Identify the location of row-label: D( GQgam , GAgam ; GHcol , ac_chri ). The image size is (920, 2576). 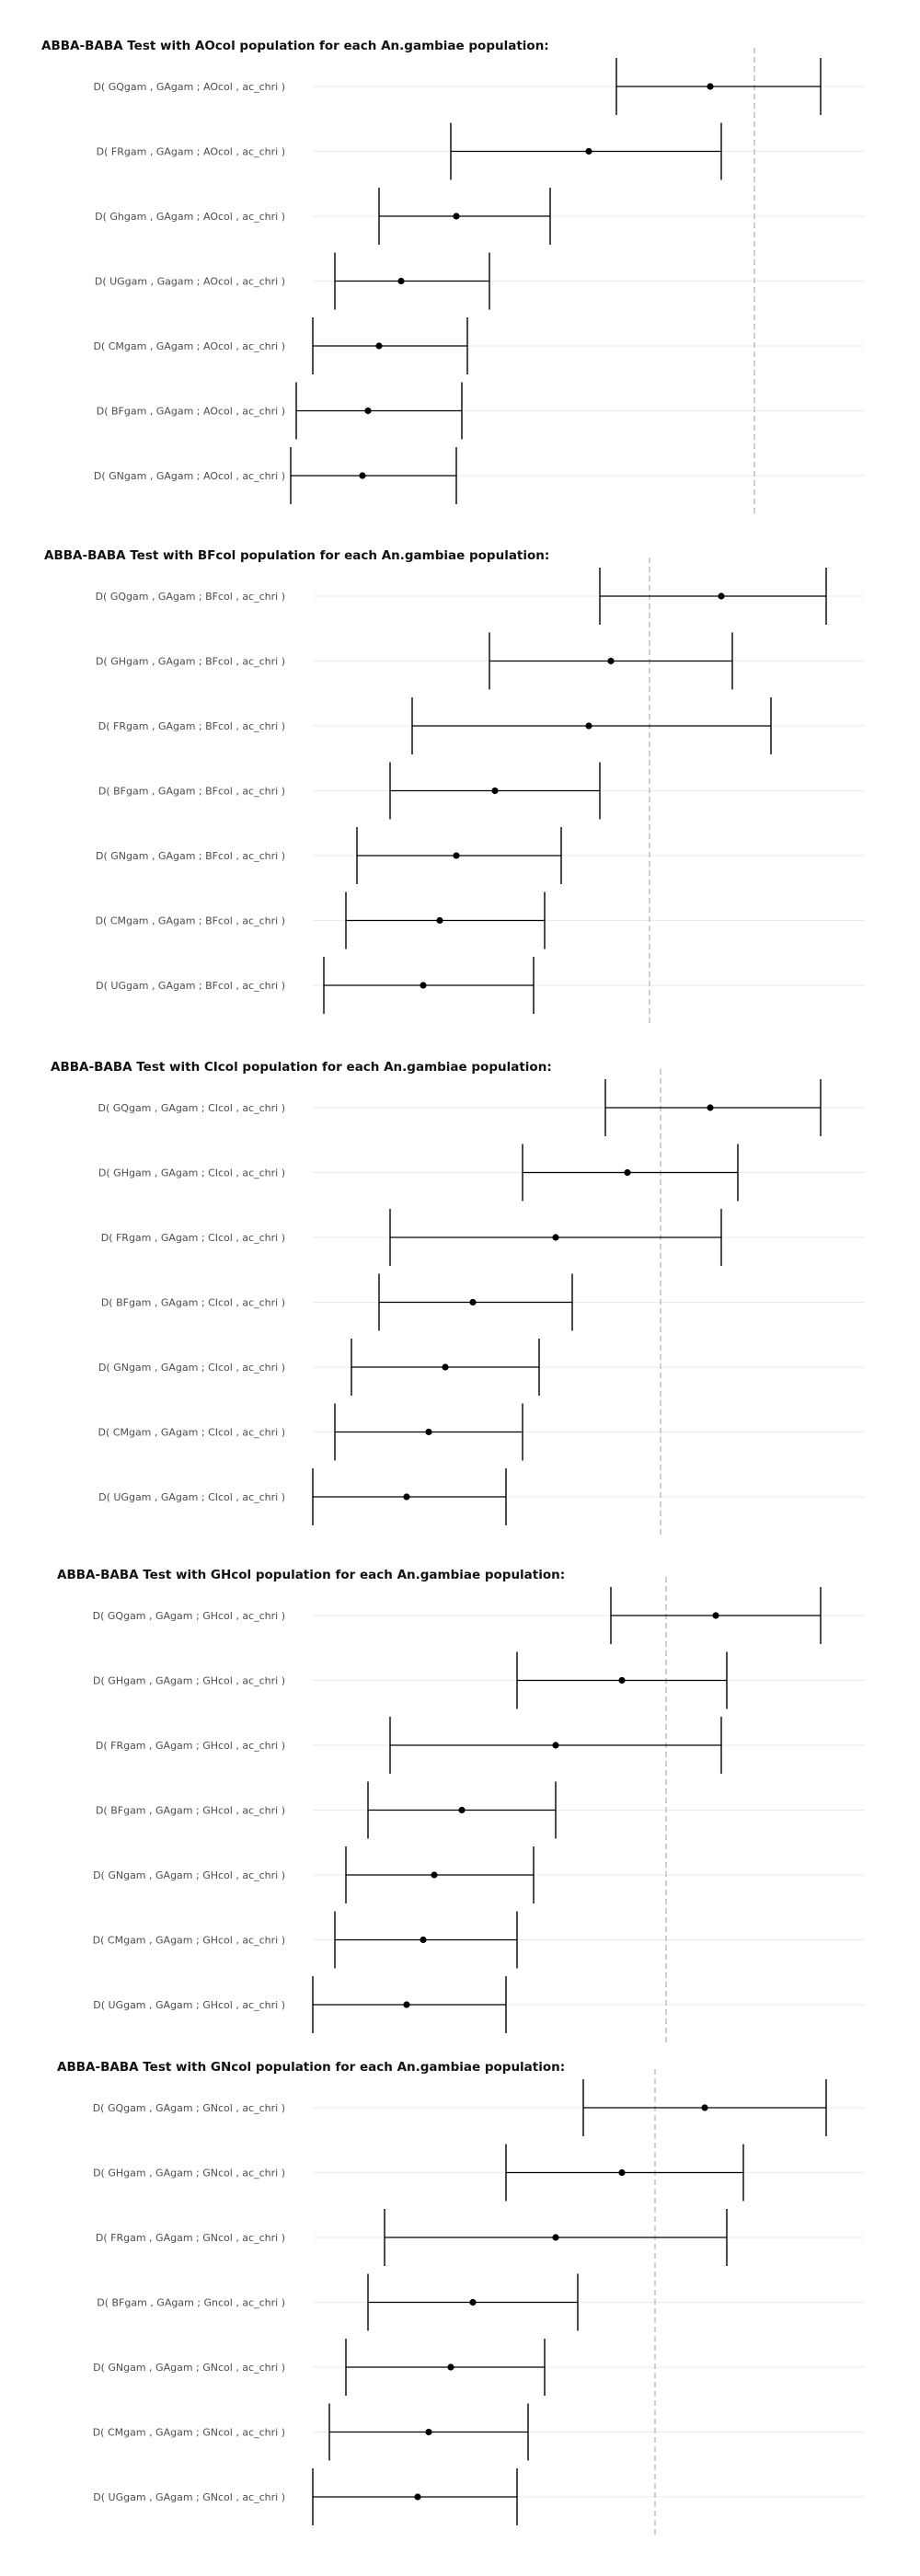
(189, 1616).